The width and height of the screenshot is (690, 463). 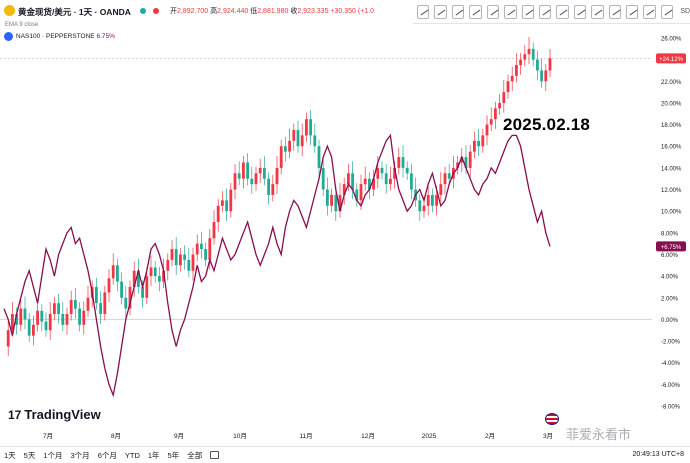 I want to click on market-status-dot, so click(x=156, y=11).